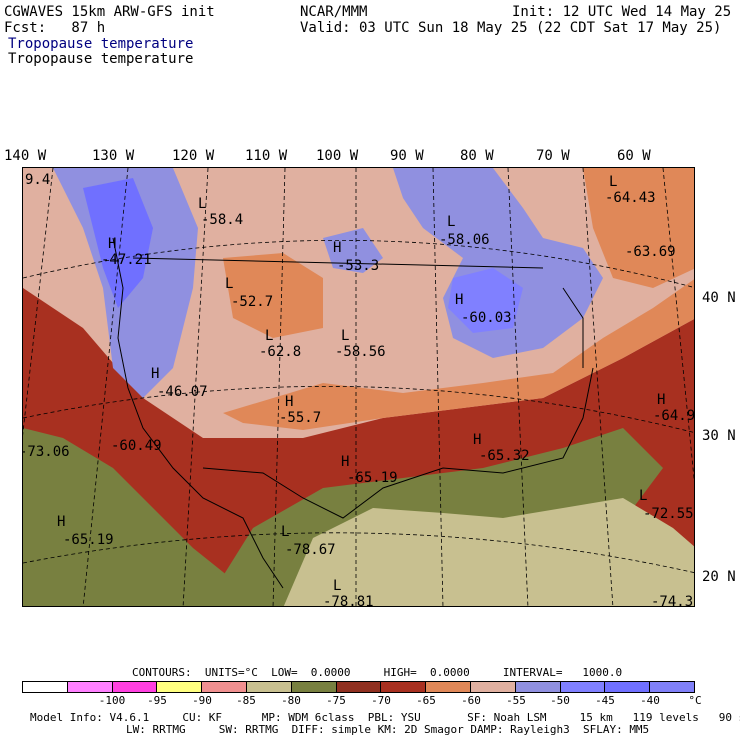 The width and height of the screenshot is (740, 740). I want to click on map-marker-value: -62.8, so click(280, 352).